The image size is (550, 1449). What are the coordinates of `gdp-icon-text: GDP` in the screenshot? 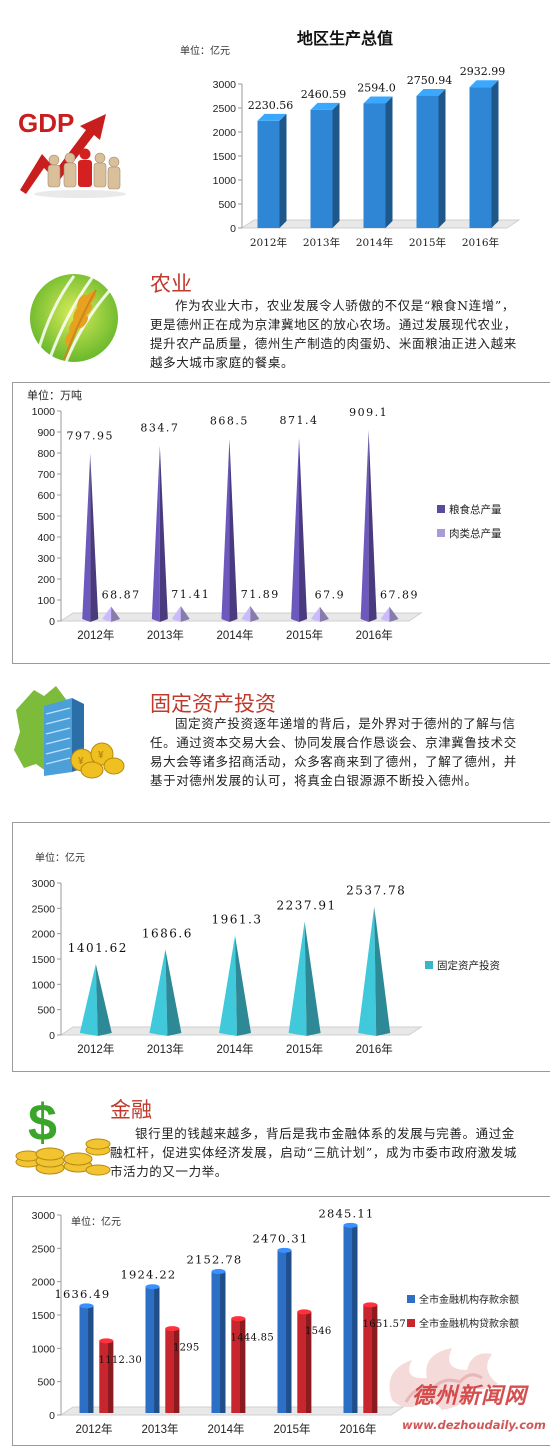 It's located at (46, 123).